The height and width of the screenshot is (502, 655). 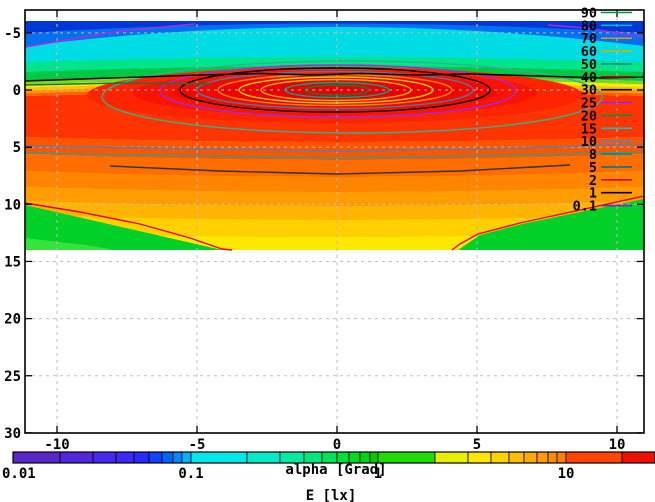 What do you see at coordinates (589, 65) in the screenshot?
I see `legend-level-label: 50` at bounding box center [589, 65].